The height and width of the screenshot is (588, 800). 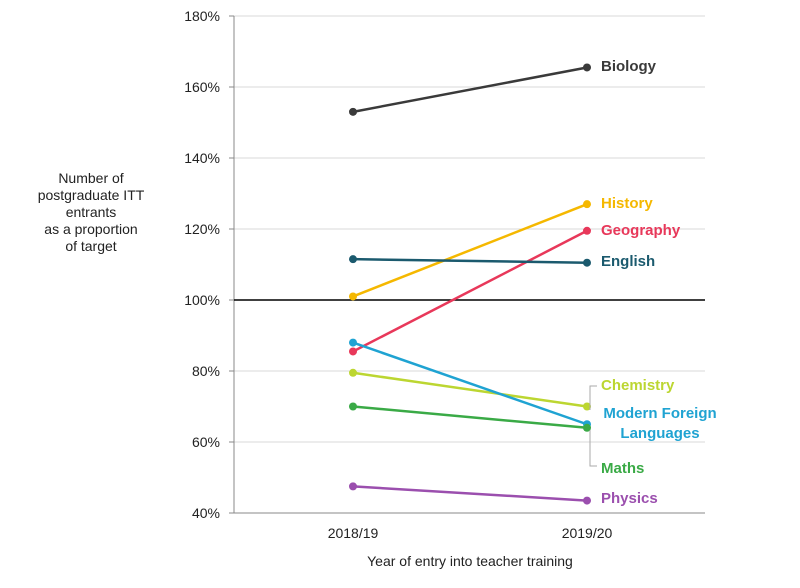 I want to click on y-tick-label: 40%, so click(x=206, y=513).